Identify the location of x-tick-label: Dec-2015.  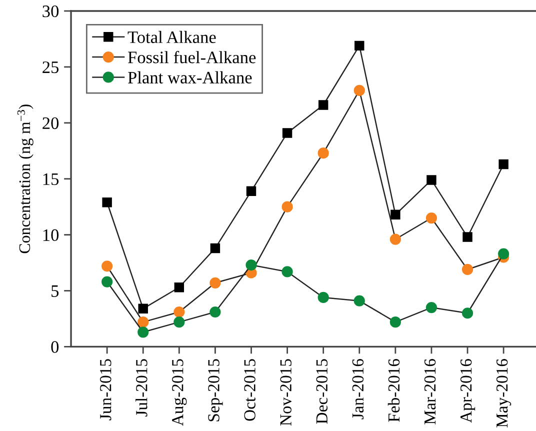
(322, 391).